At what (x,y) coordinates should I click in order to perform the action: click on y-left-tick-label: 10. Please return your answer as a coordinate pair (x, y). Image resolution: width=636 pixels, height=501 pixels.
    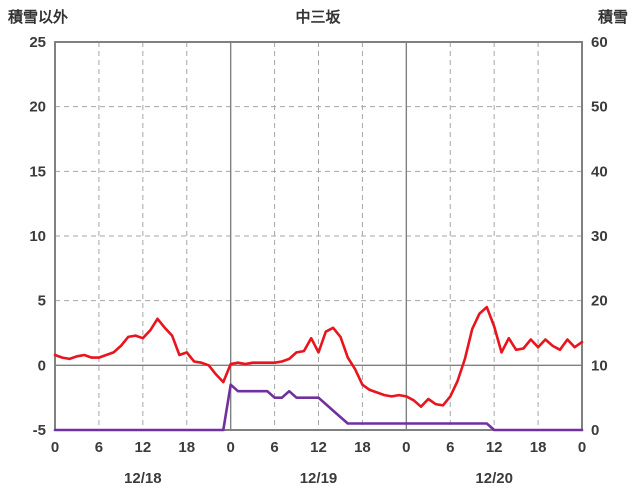
    Looking at the image, I should click on (37, 236).